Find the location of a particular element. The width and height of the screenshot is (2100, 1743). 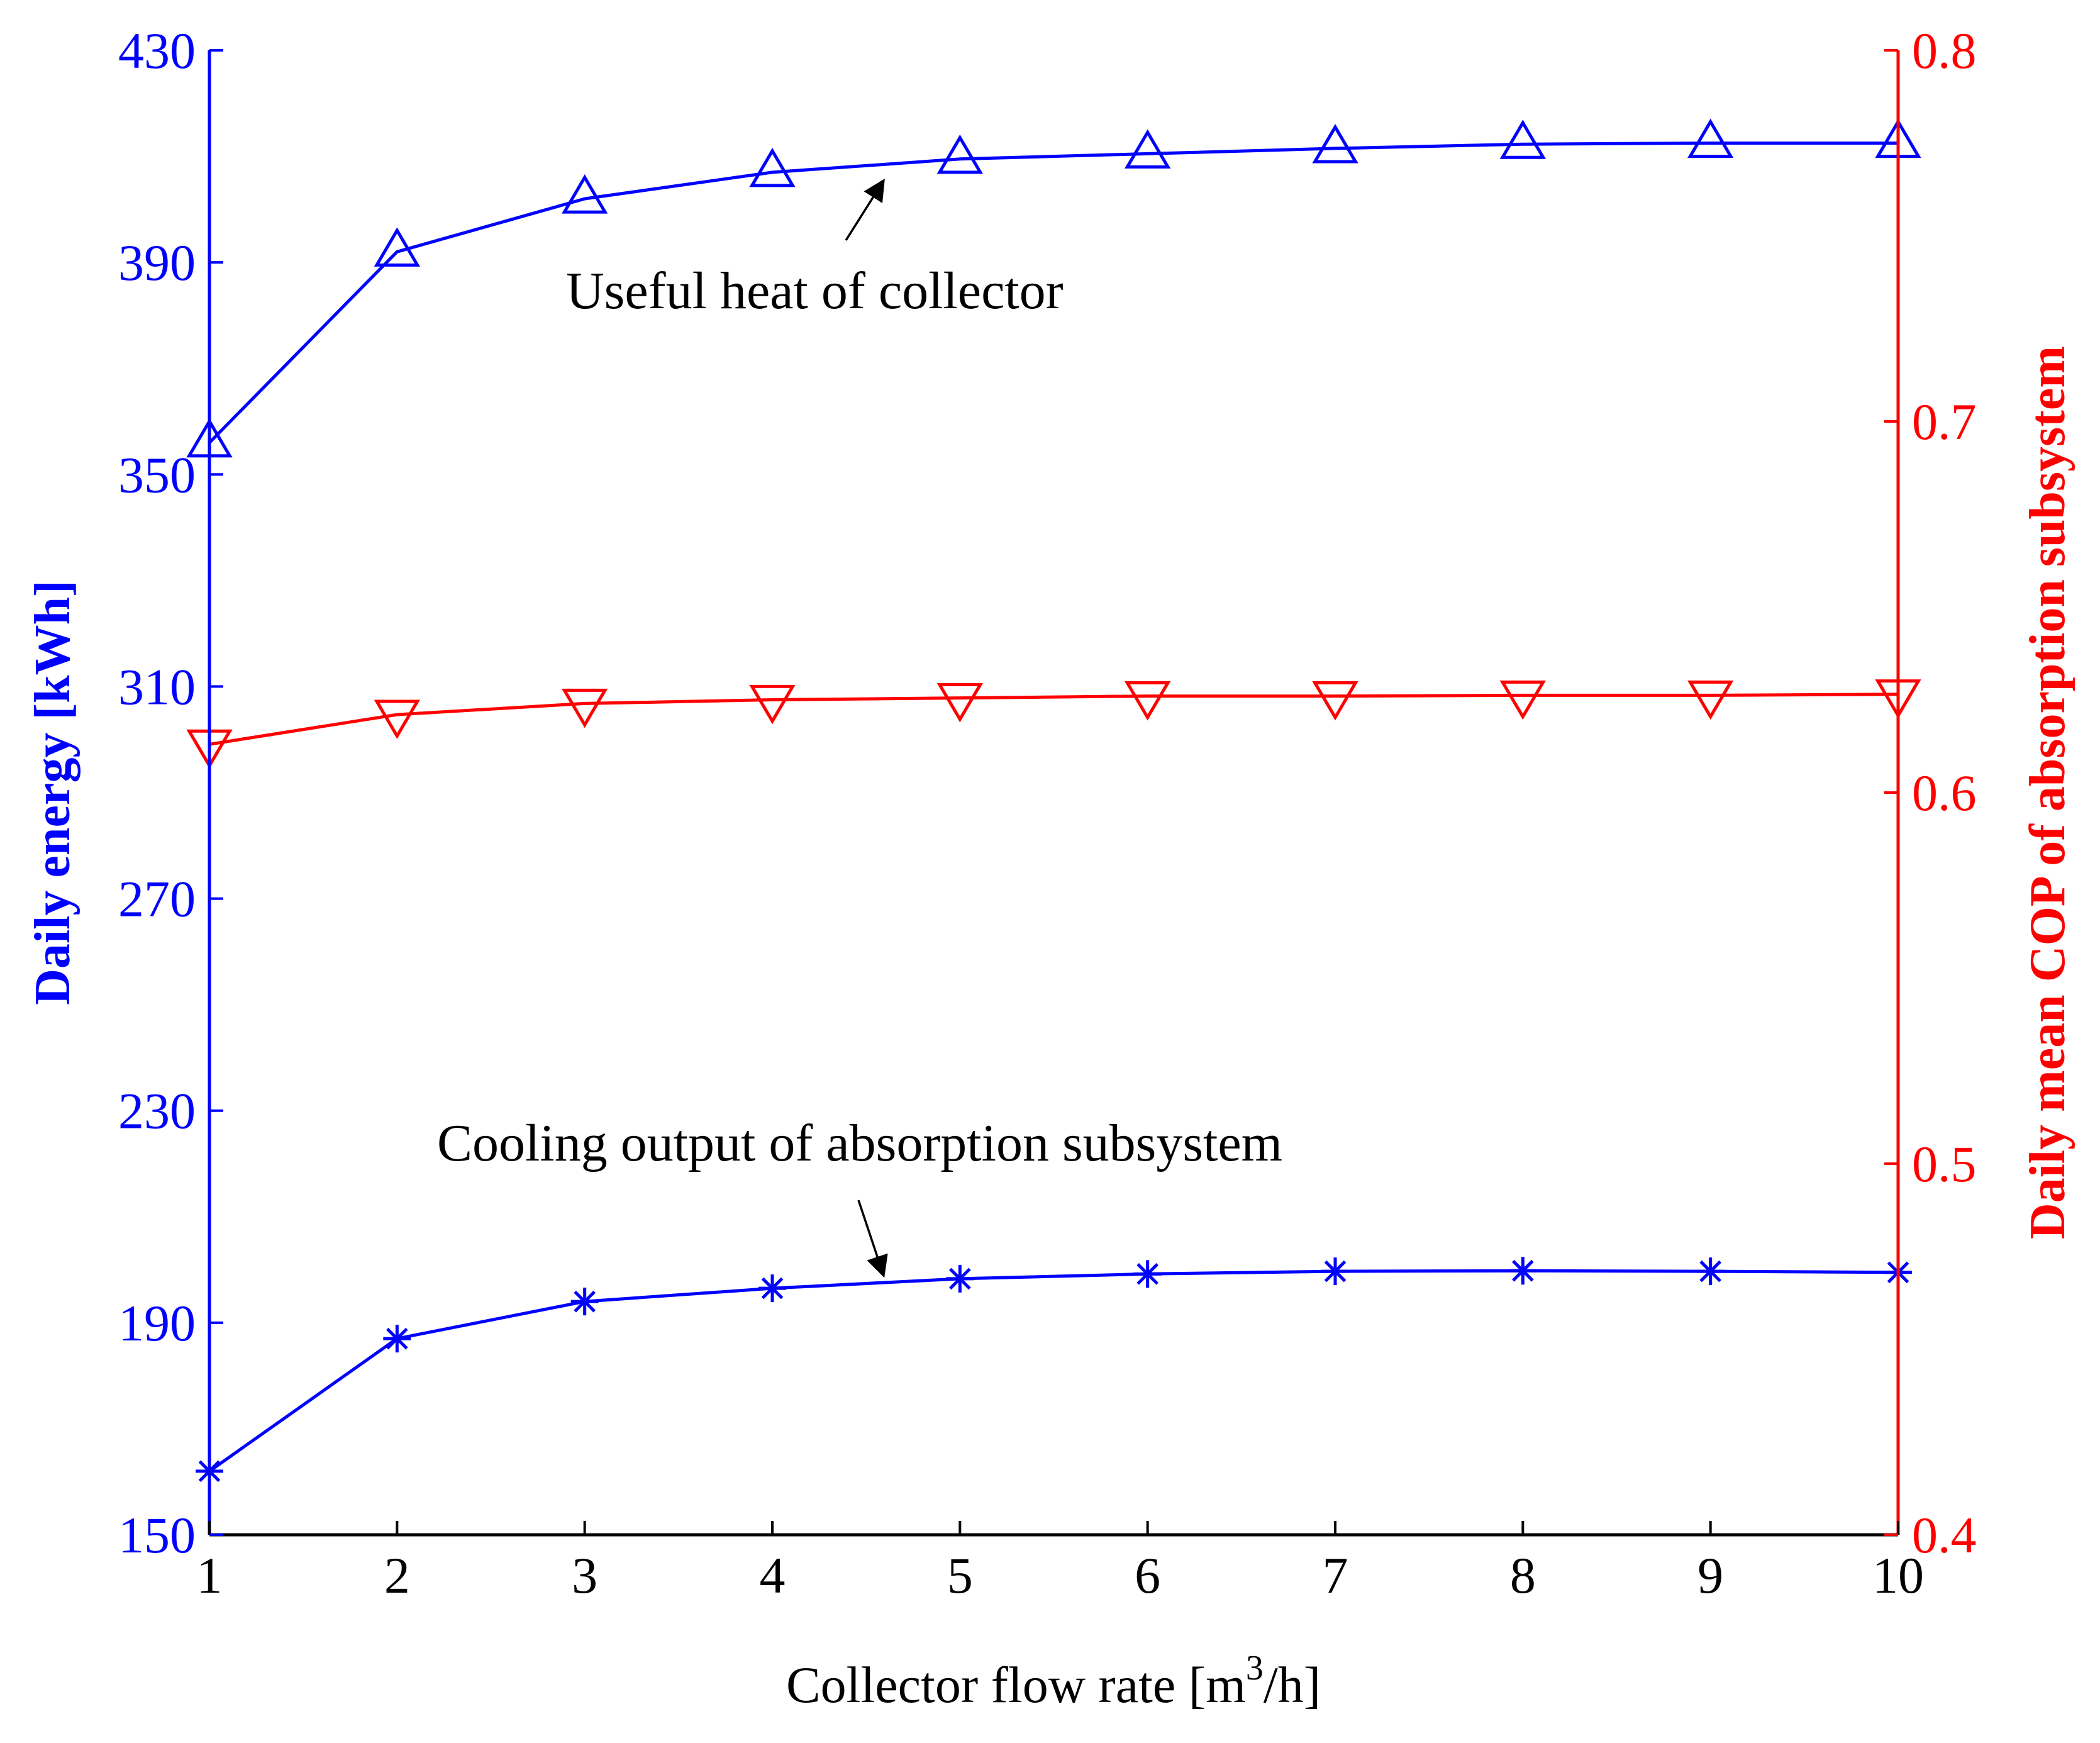

y-left-tick-label: 230 is located at coordinates (157, 1111).